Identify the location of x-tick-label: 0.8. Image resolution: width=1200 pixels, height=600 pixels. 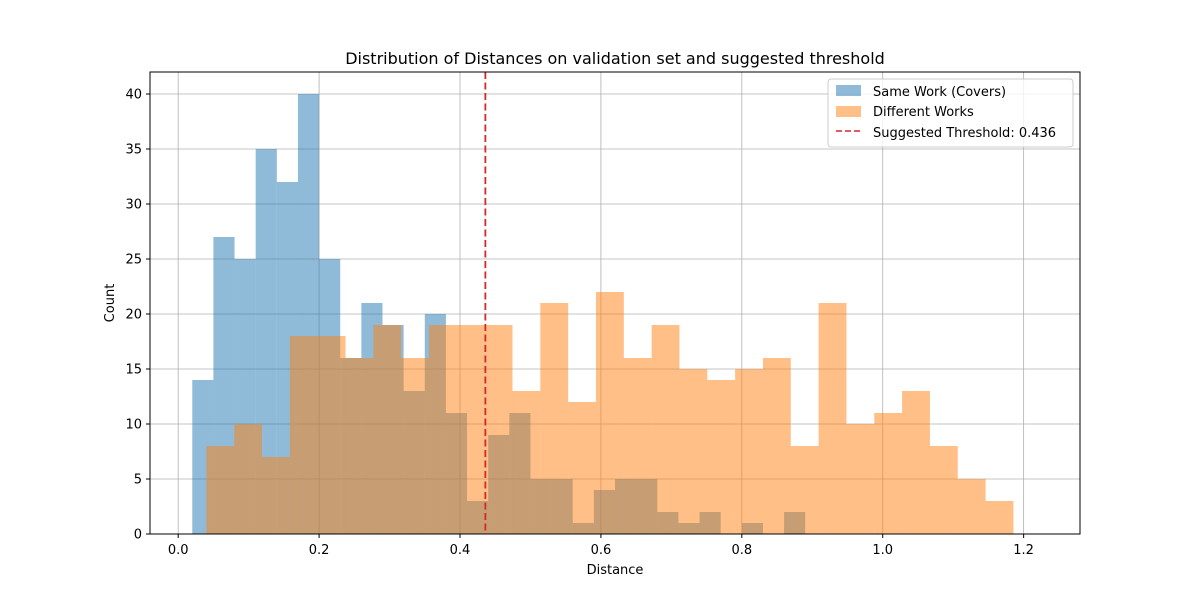
(741, 550).